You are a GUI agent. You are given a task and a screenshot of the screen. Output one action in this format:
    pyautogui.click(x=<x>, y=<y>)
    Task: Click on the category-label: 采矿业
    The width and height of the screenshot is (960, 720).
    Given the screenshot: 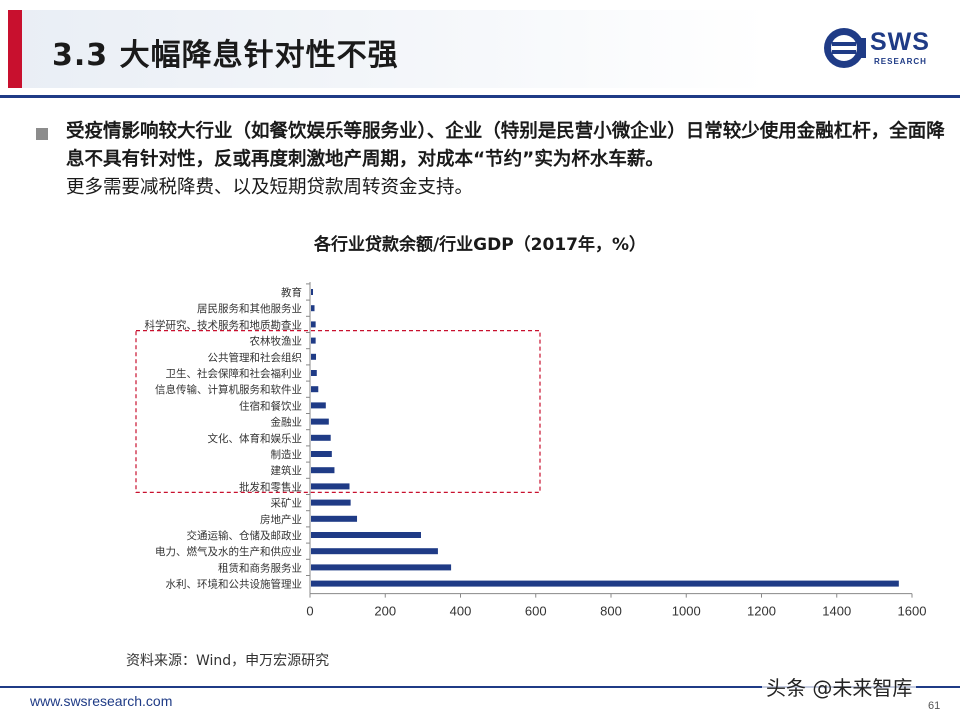 What is the action you would take?
    pyautogui.click(x=287, y=503)
    